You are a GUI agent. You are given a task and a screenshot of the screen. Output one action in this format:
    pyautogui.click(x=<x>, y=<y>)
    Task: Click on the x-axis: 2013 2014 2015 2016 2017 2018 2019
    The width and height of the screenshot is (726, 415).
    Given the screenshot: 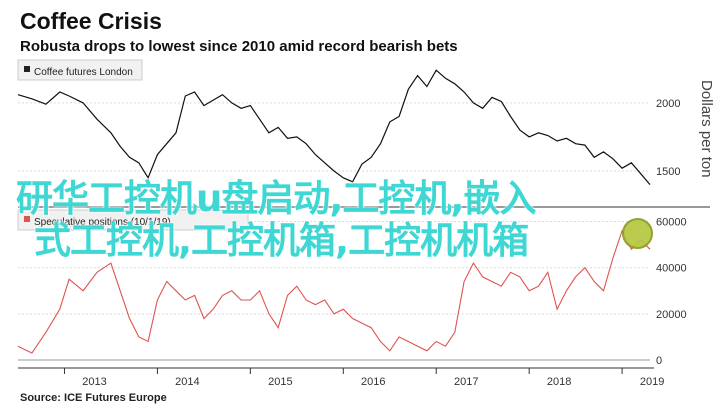 What is the action you would take?
    pyautogui.click(x=341, y=377)
    